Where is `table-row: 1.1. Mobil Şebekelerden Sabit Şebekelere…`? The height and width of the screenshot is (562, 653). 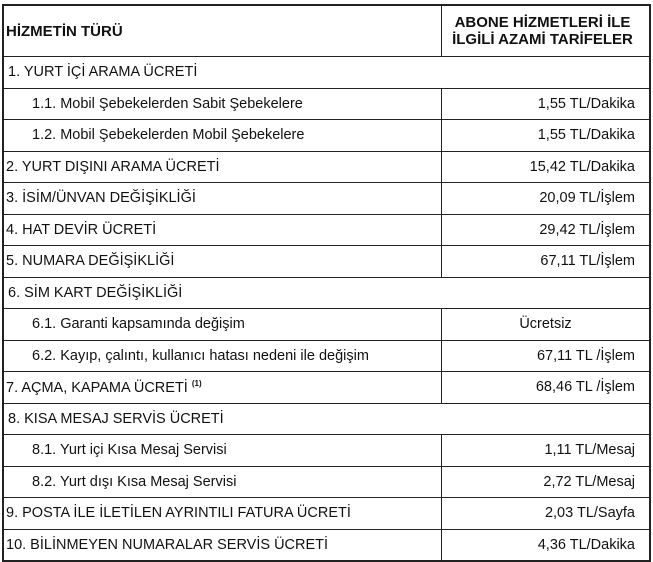 table-row: 1.1. Mobil Şebekelerden Sabit Şebekelere… is located at coordinates (326, 103).